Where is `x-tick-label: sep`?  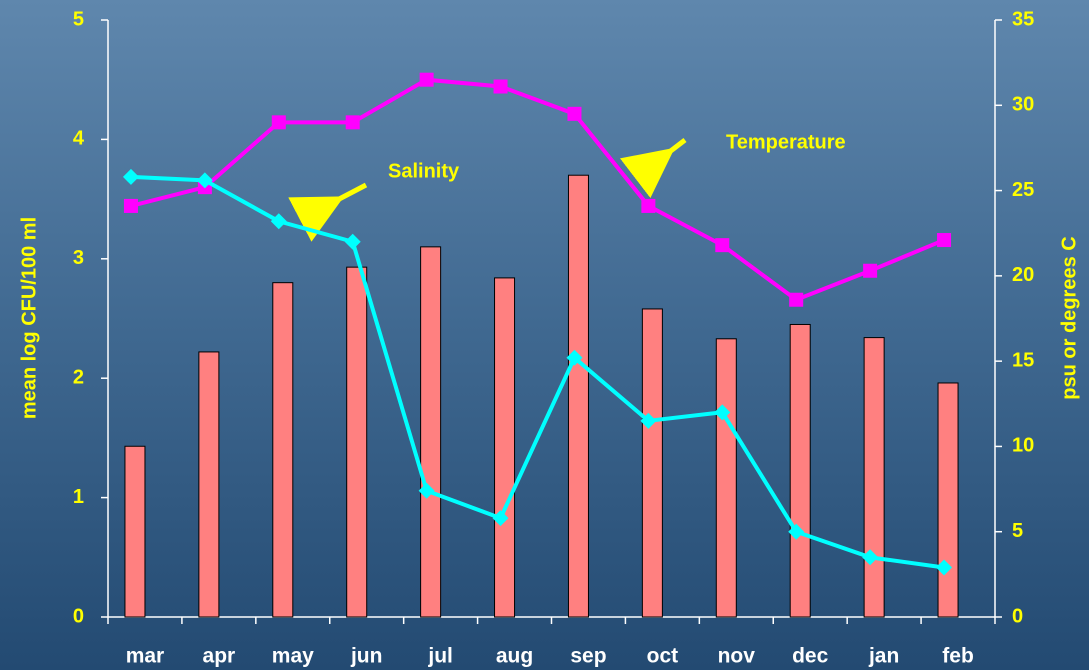
x-tick-label: sep is located at coordinates (588, 656).